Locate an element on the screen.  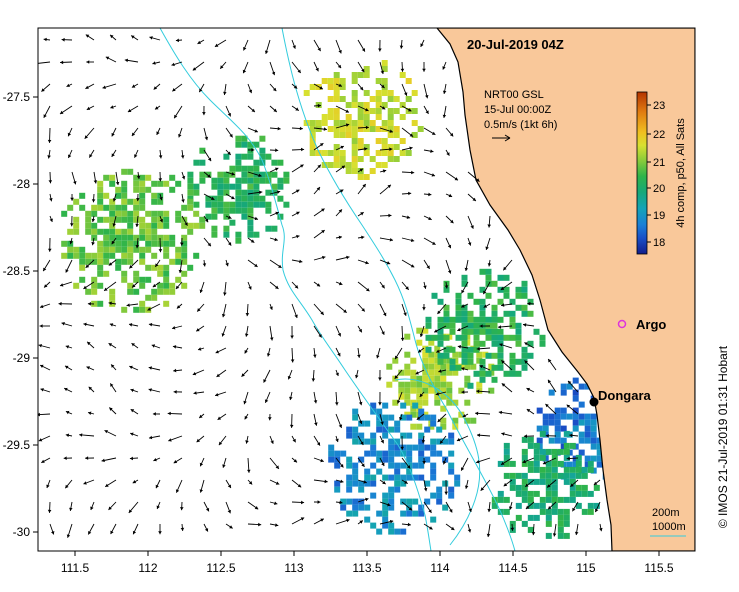
x-tick-label: 111.5 is located at coordinates (75, 568).